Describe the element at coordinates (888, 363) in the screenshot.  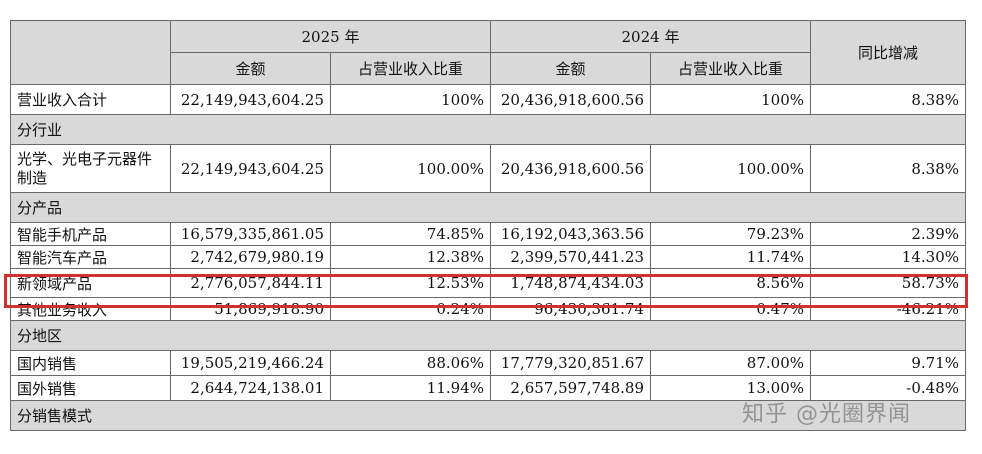
I see `yoy-cell: 9.71%` at that location.